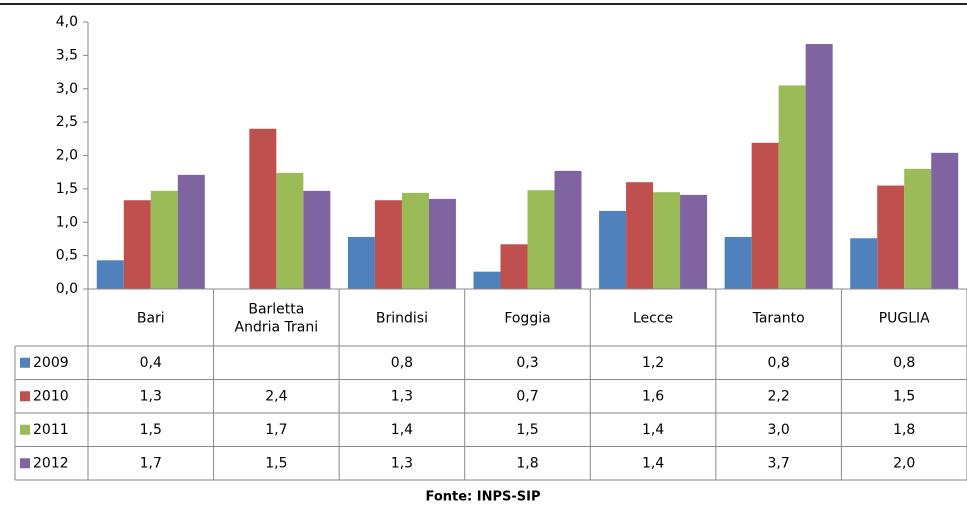 This screenshot has width=967, height=509. I want to click on y-tick-label: 3,5, so click(67, 55).